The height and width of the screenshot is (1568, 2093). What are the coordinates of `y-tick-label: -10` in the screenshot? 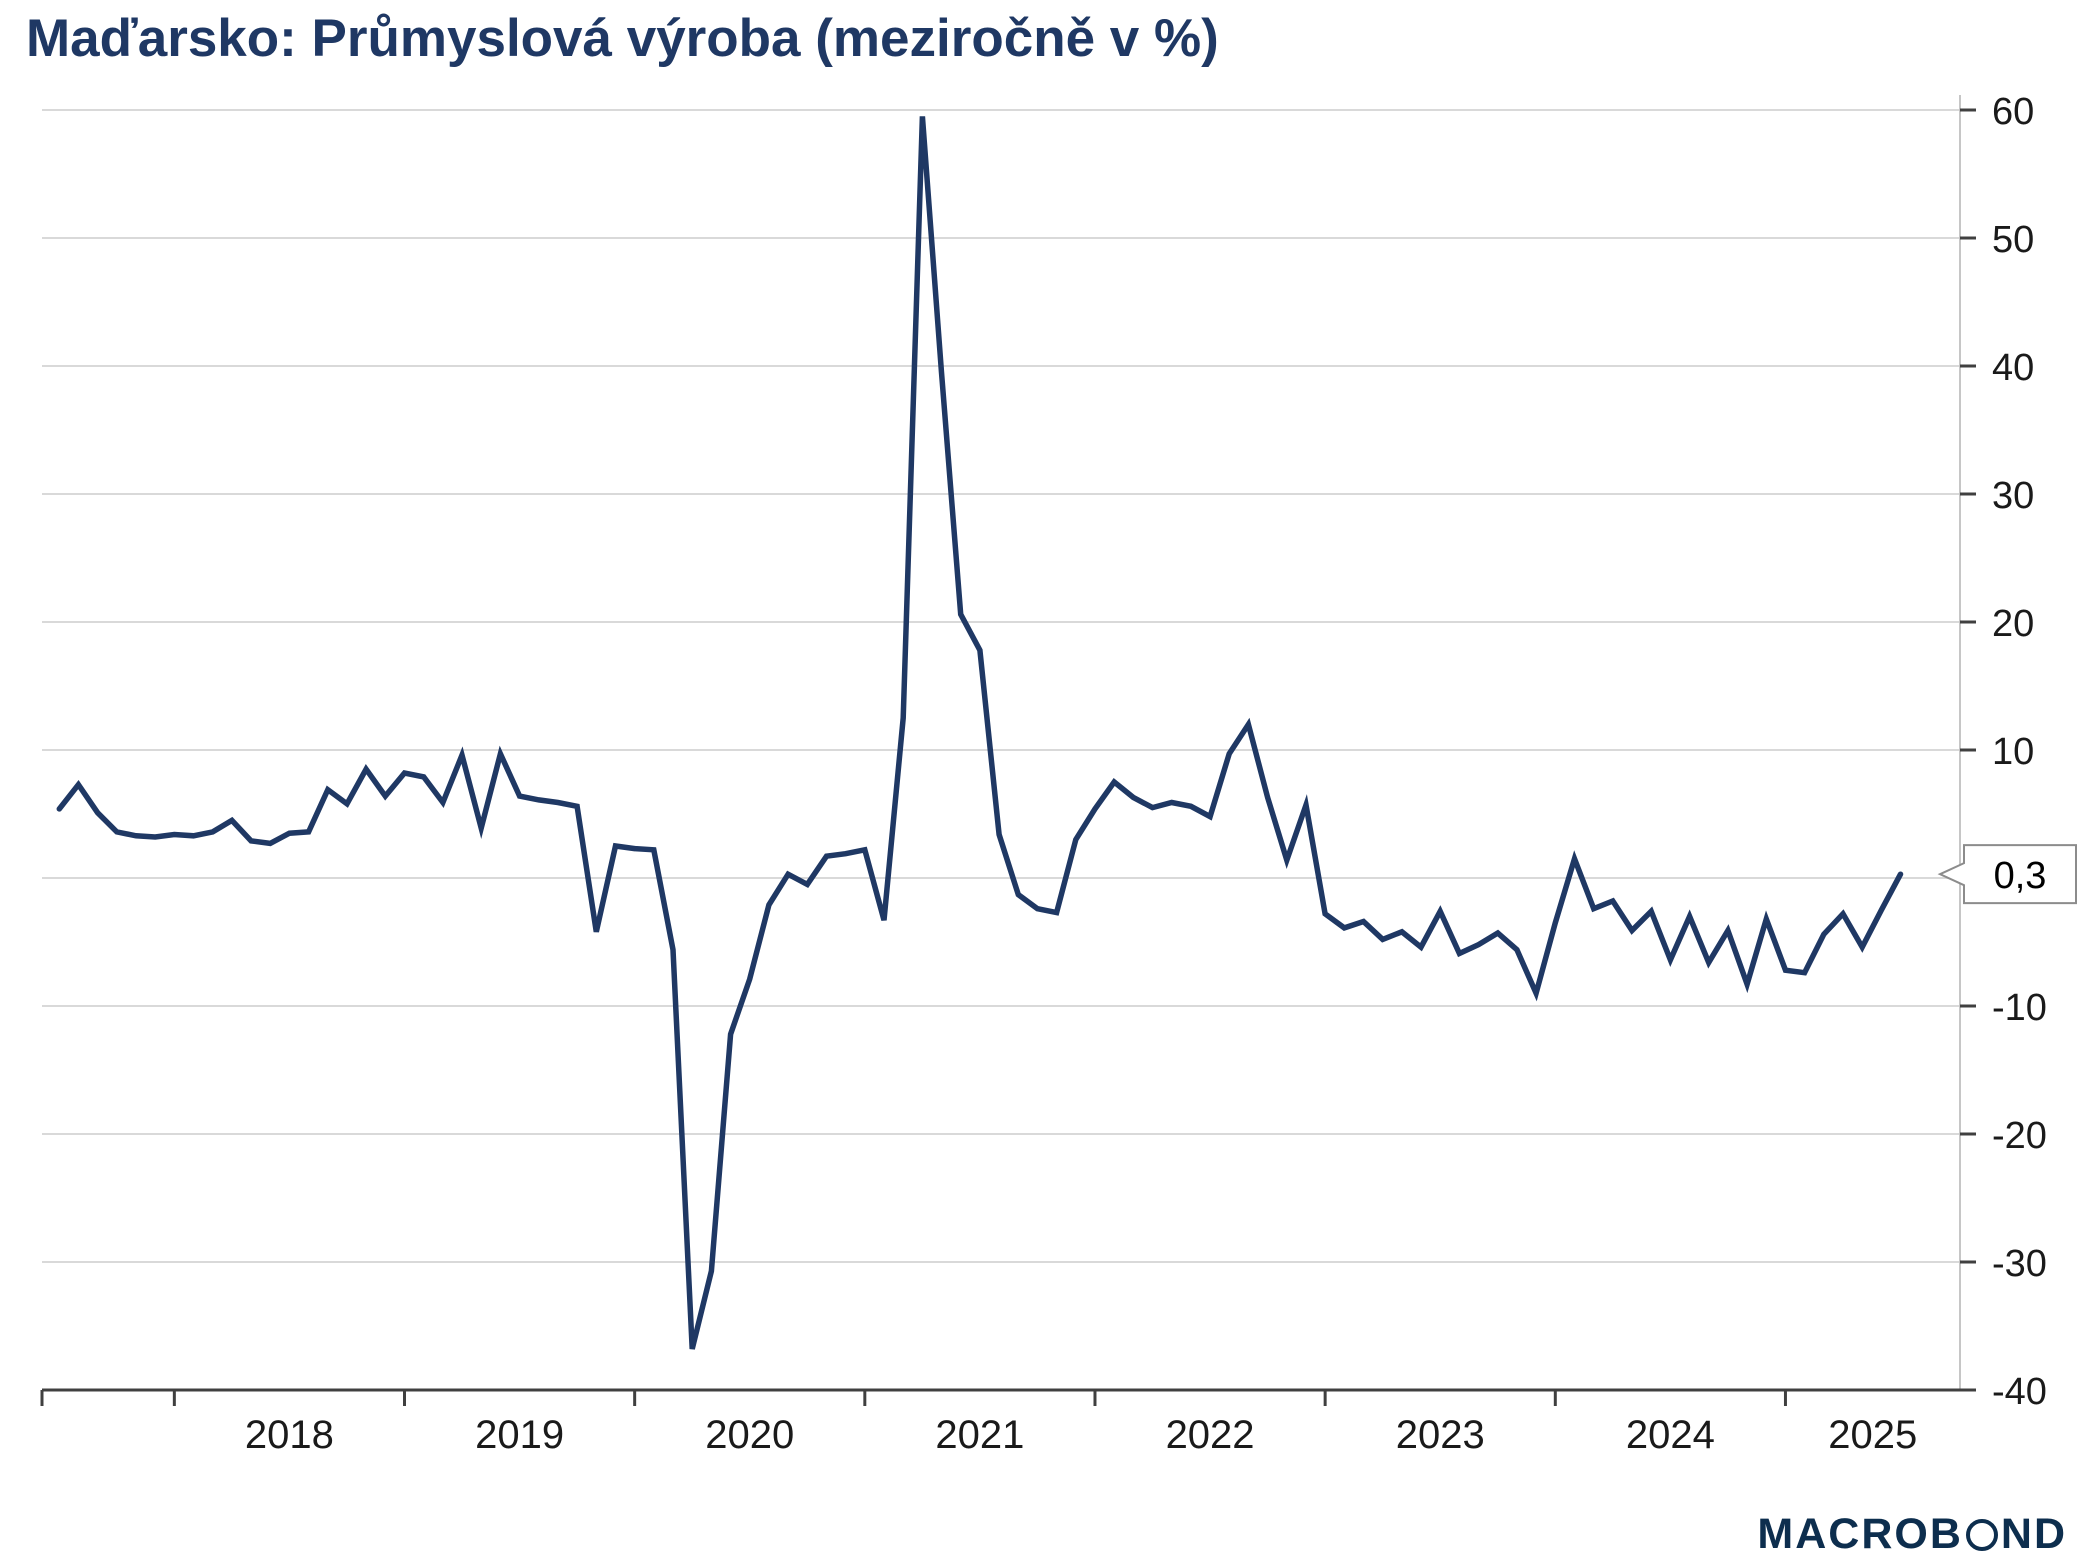 It's located at (2019, 1008).